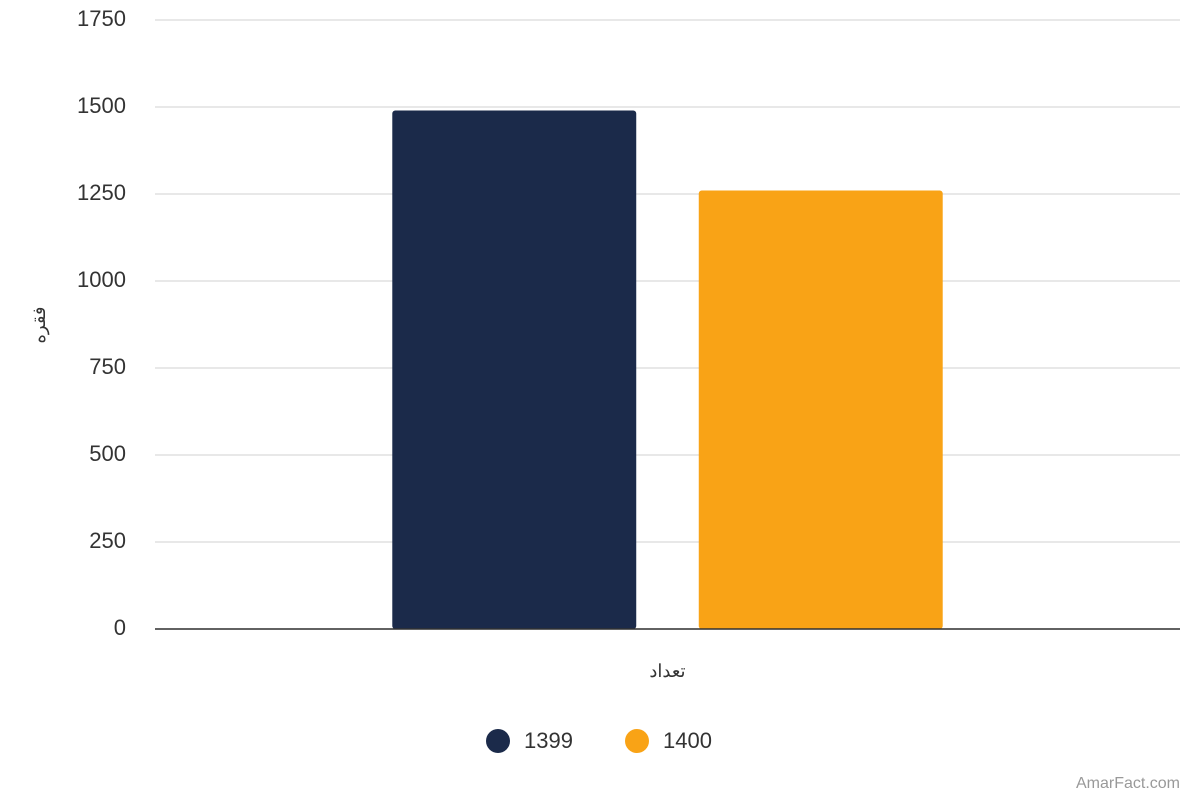  Describe the element at coordinates (107, 453) in the screenshot. I see `y-tick-label: 500` at that location.